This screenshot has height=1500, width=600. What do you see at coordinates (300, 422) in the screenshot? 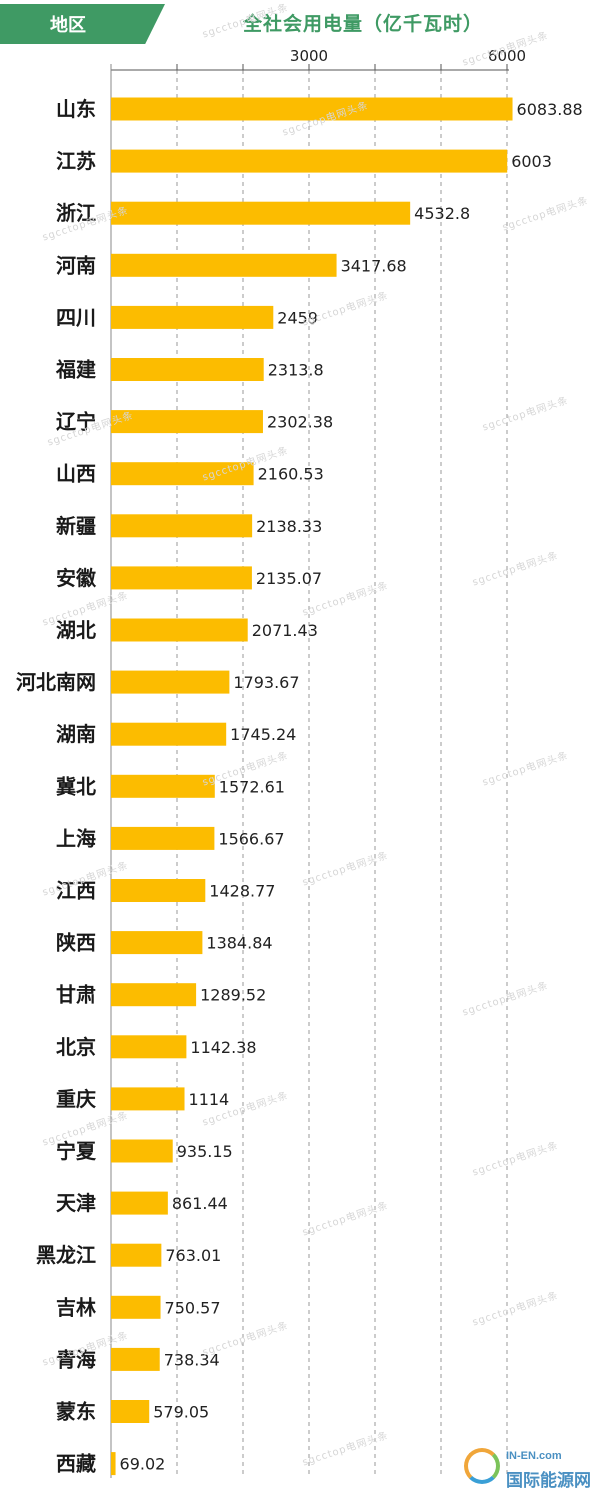
I see `value-label: 2302.38` at bounding box center [300, 422].